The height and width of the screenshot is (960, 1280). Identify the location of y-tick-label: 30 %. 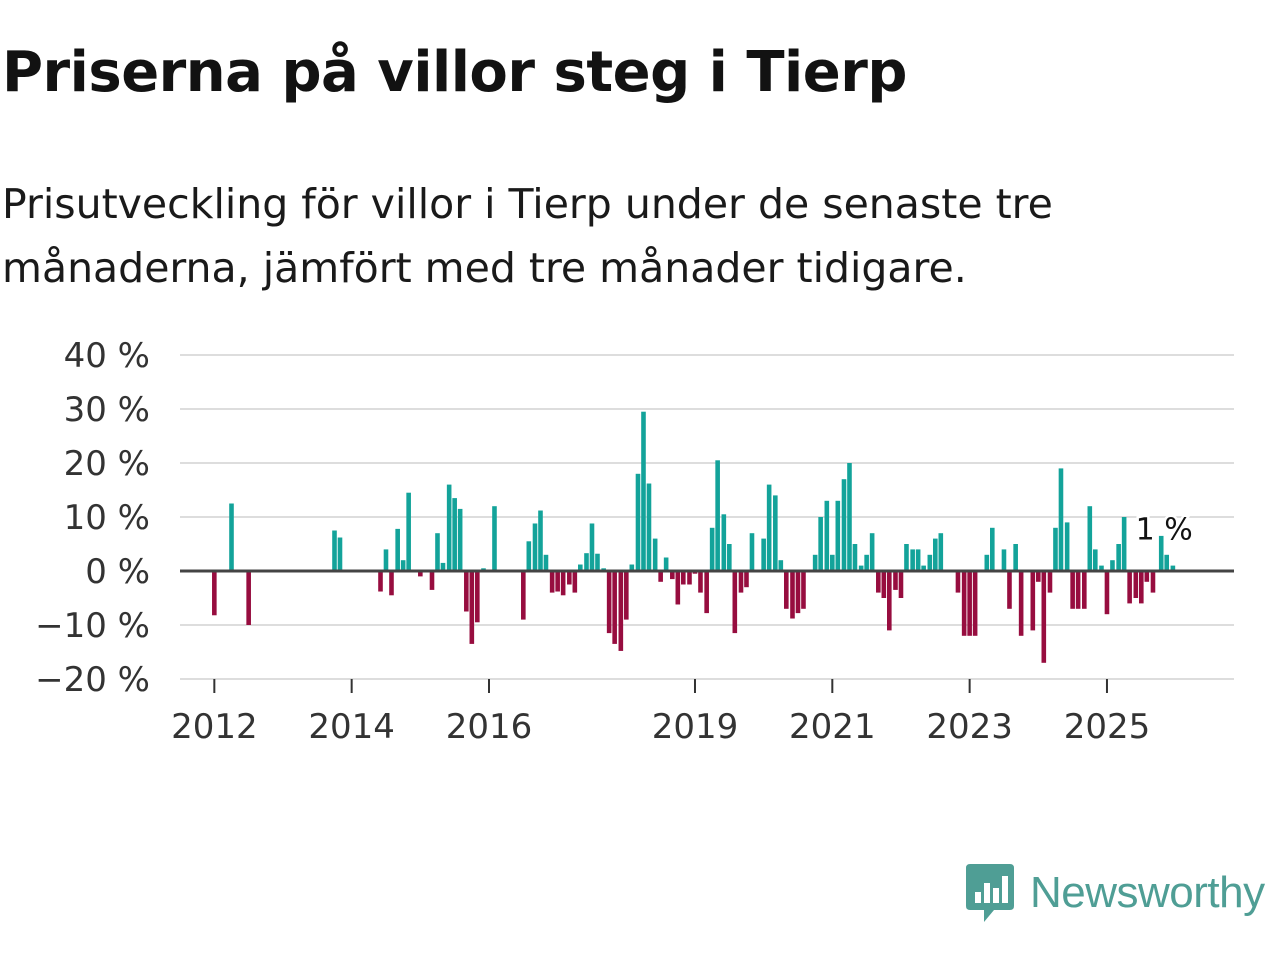
(107, 410).